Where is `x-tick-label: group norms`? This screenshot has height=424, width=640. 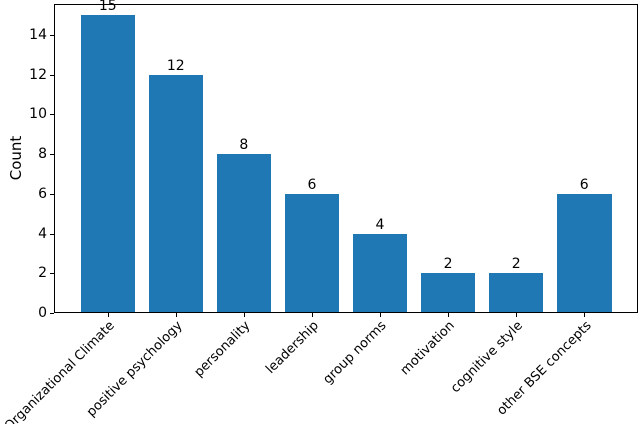 x-tick-label: group norms is located at coordinates (355, 353).